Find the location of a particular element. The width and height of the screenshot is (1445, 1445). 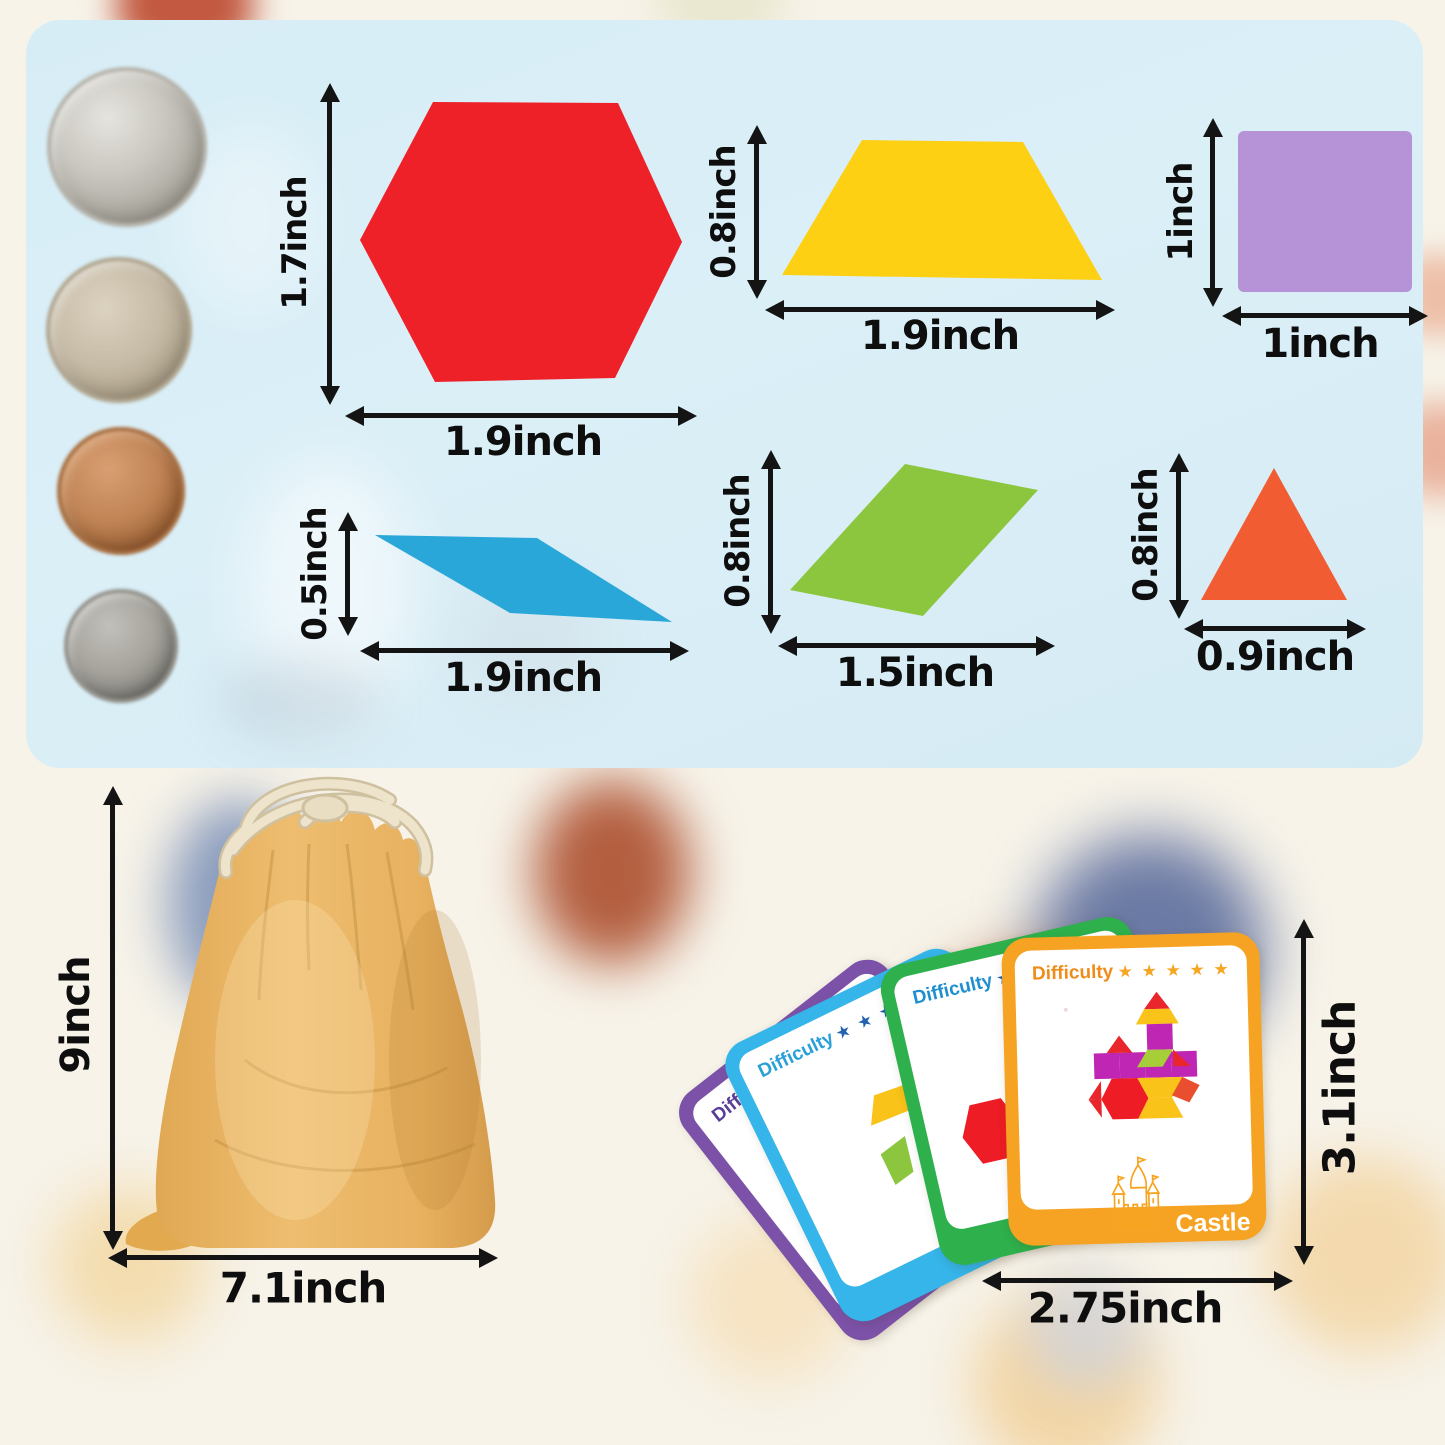

hexagon-block is located at coordinates (521, 242).